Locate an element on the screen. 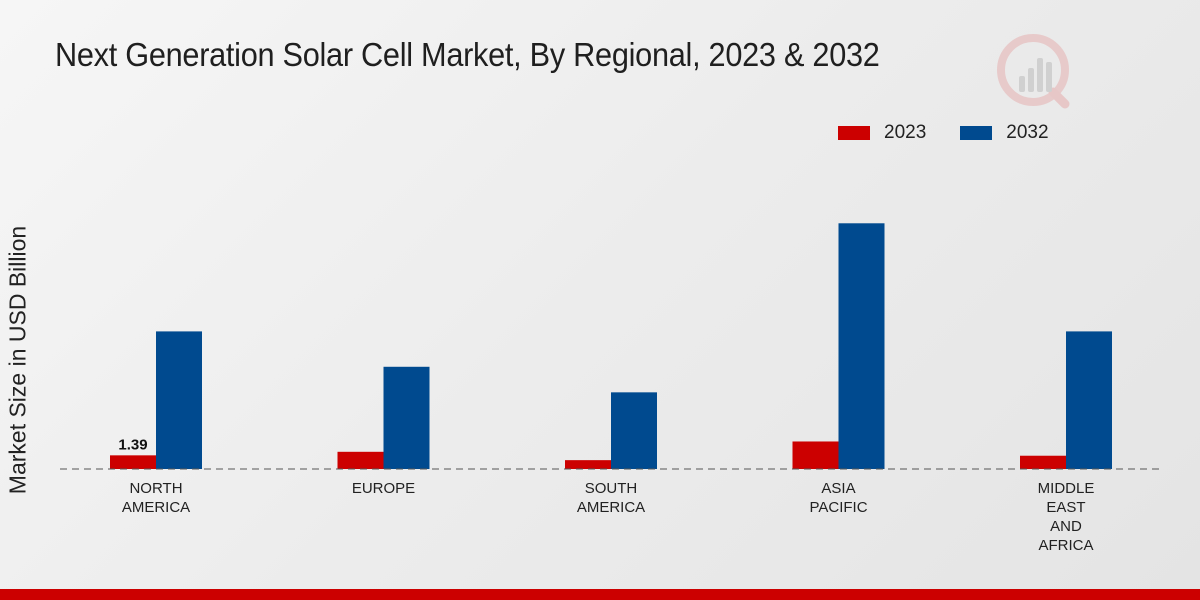 This screenshot has width=1200, height=600. bar-2032-europe is located at coordinates (406, 417).